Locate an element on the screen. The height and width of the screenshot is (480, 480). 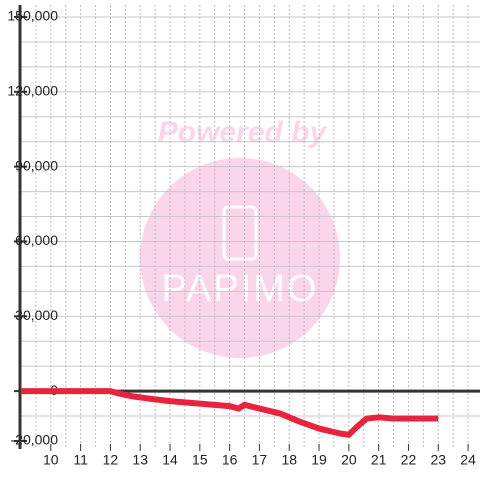
y-tick-label: 30,000 is located at coordinates (36, 315).